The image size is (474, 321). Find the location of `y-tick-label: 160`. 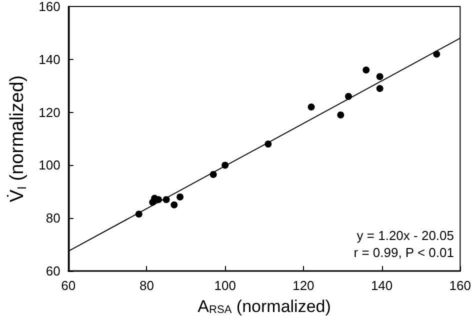

y-tick-label: 160 is located at coordinates (49, 7).